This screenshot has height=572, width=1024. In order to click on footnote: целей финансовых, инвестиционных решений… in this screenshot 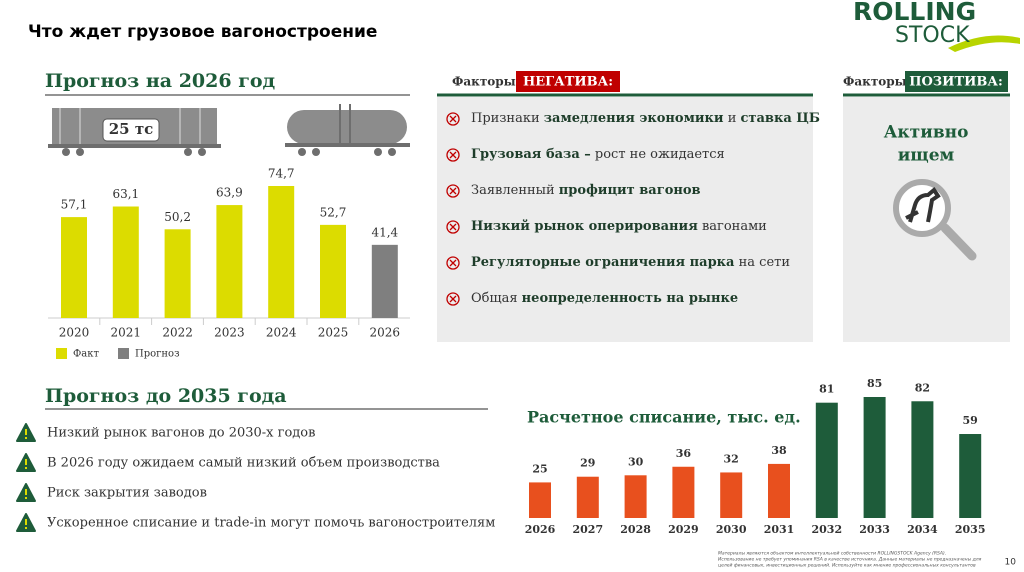, I will do `click(847, 566)`.